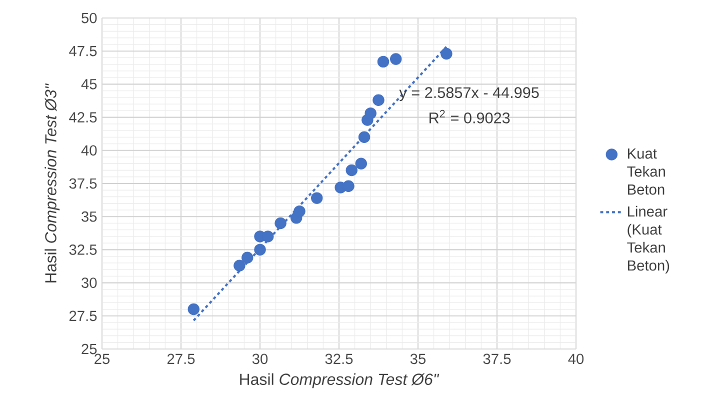 Image resolution: width=728 pixels, height=418 pixels. What do you see at coordinates (340, 380) in the screenshot?
I see `x-axis-title: Hasil Compression Test Ø6"` at bounding box center [340, 380].